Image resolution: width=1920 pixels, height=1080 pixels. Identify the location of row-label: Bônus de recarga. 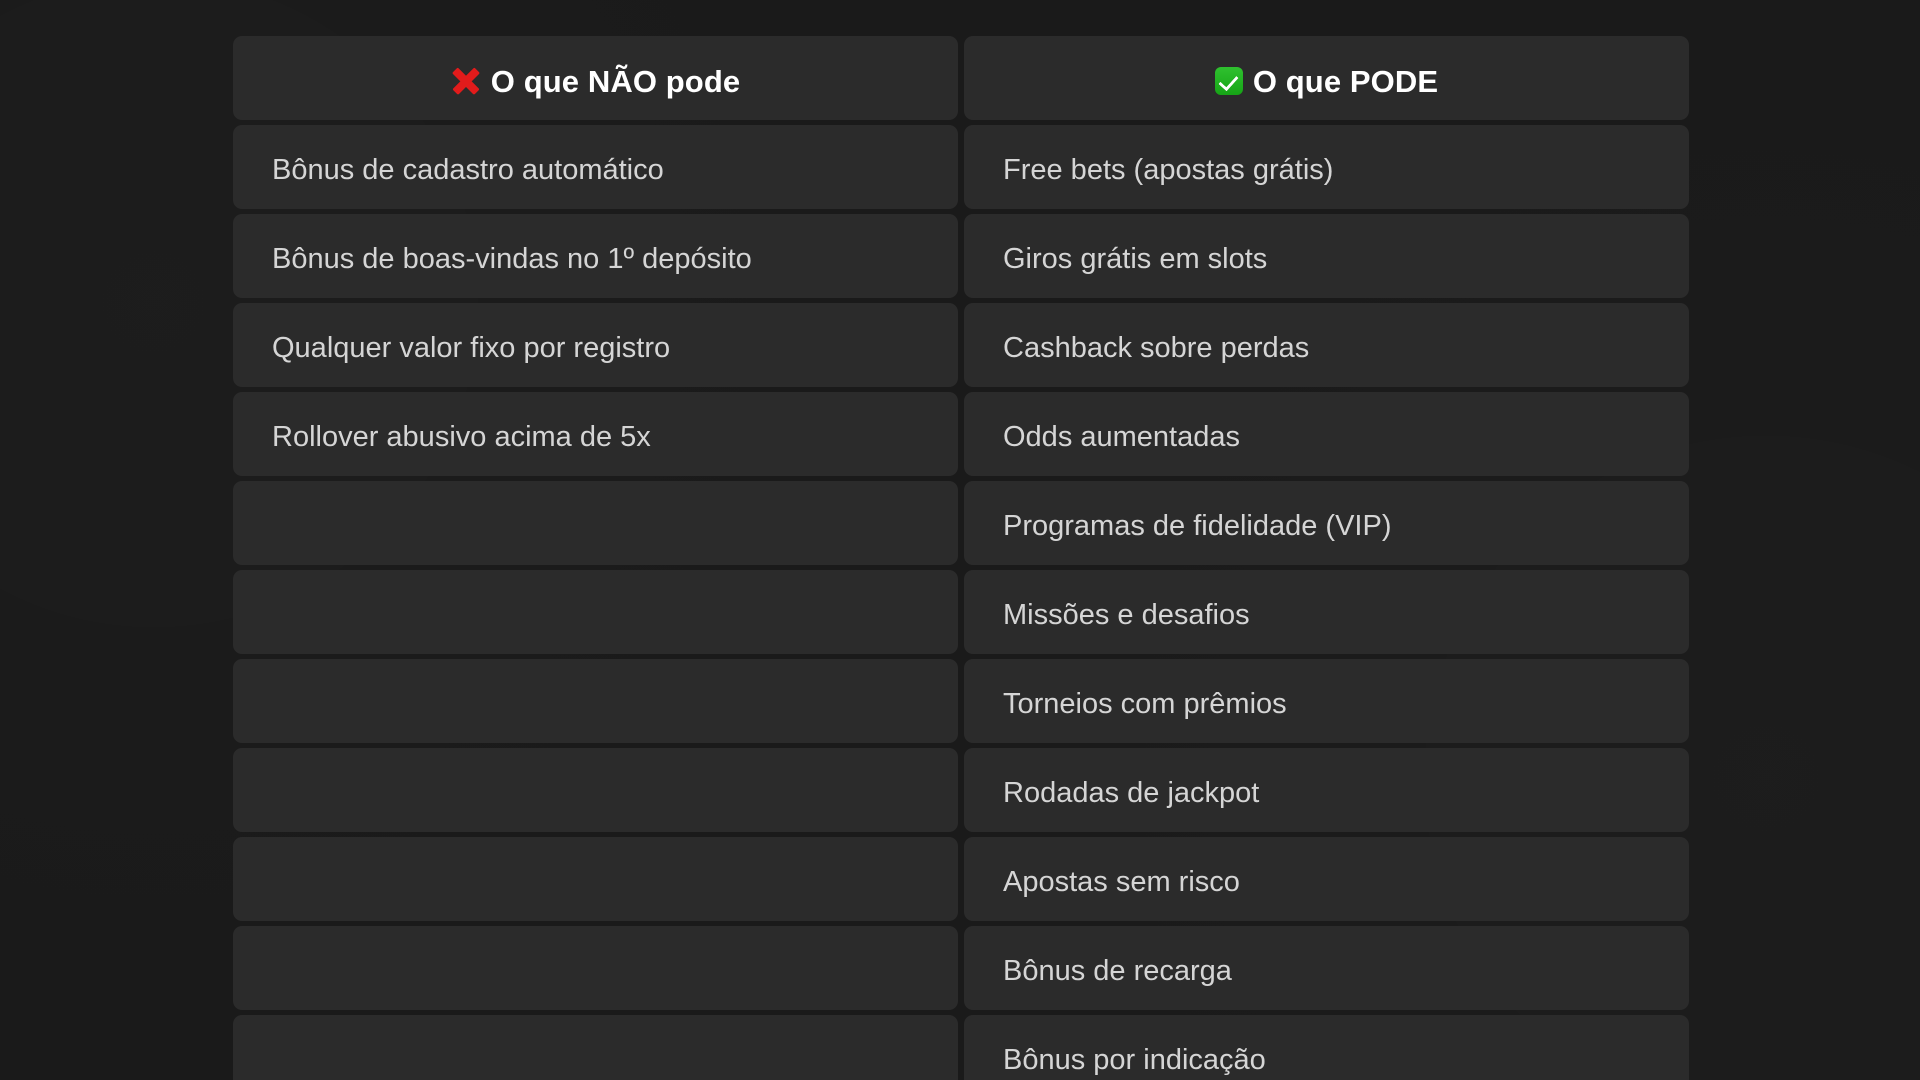
(1117, 970).